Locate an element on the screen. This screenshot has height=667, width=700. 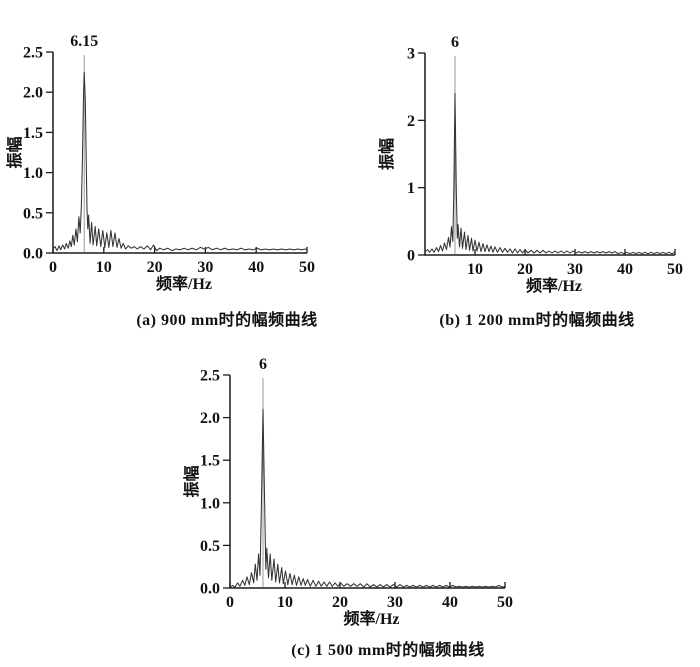
y-tick-label: 0 is located at coordinates (411, 256).